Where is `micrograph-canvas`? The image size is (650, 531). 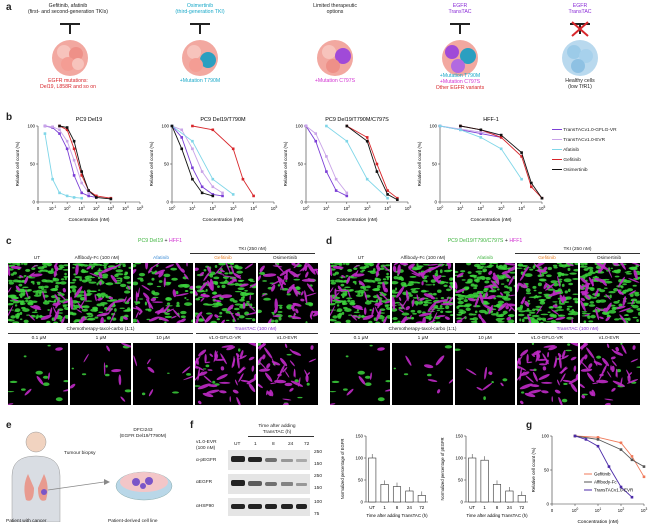
micrograph-canvas is located at coordinates (609, 374).